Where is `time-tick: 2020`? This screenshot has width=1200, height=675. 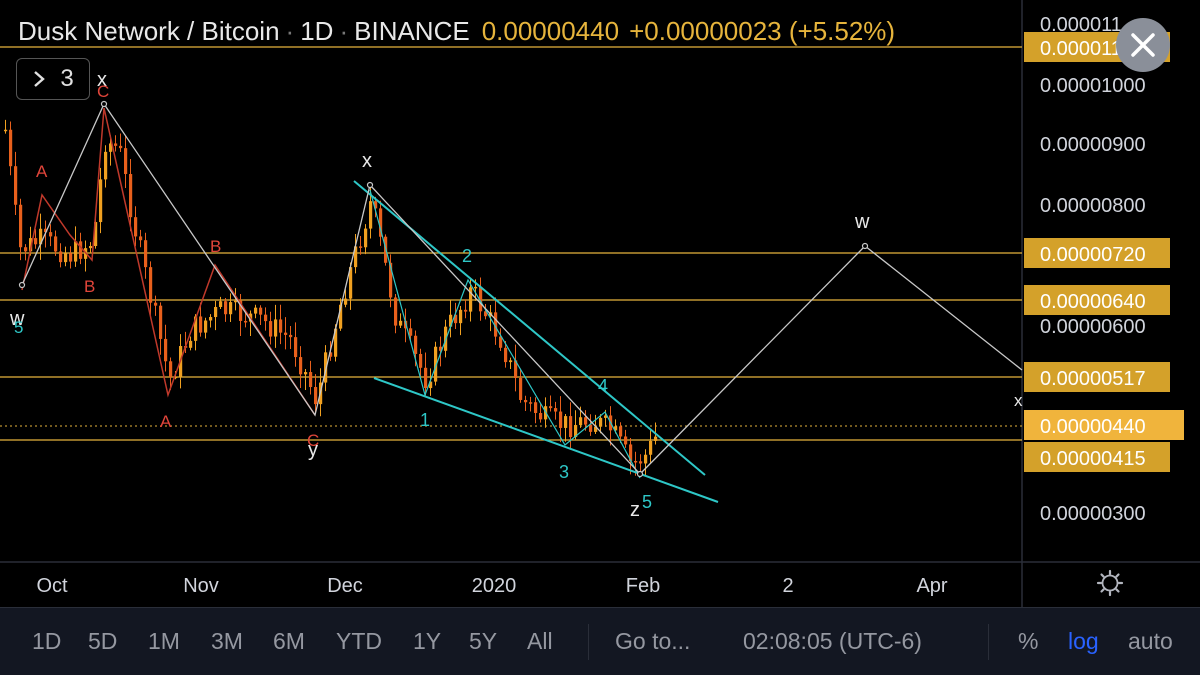
time-tick: 2020 is located at coordinates (494, 586).